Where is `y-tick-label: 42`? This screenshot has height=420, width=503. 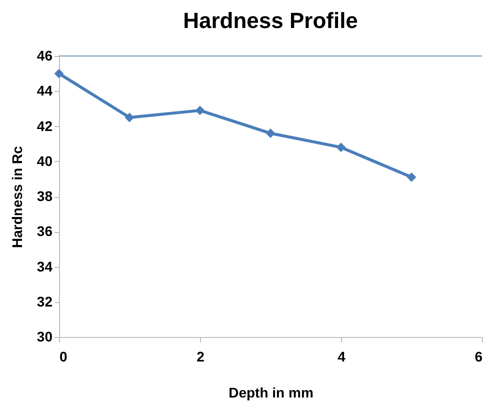 y-tick-label: 42 is located at coordinates (44, 126).